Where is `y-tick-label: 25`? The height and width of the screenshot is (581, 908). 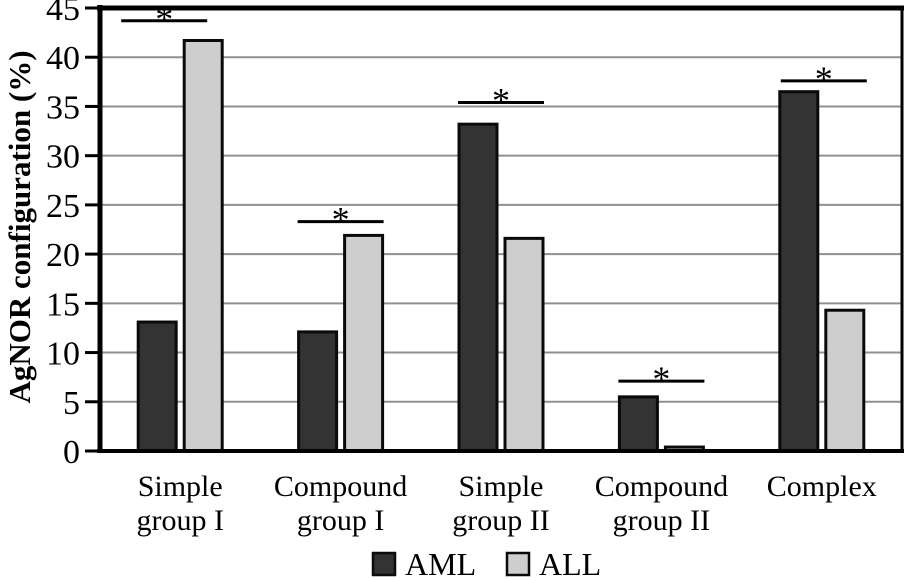 y-tick-label: 25 is located at coordinates (63, 206).